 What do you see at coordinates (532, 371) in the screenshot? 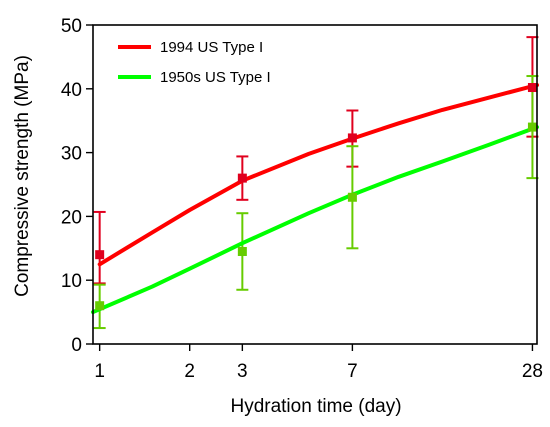
I see `x-tick-label: 28` at bounding box center [532, 371].